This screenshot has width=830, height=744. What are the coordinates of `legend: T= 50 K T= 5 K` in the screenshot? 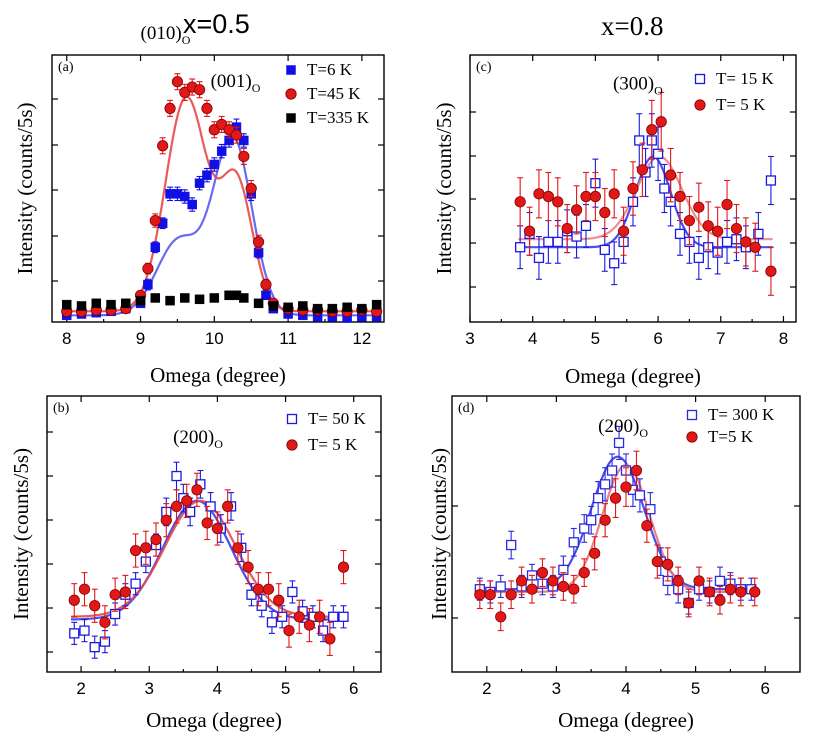 It's located at (326, 431).